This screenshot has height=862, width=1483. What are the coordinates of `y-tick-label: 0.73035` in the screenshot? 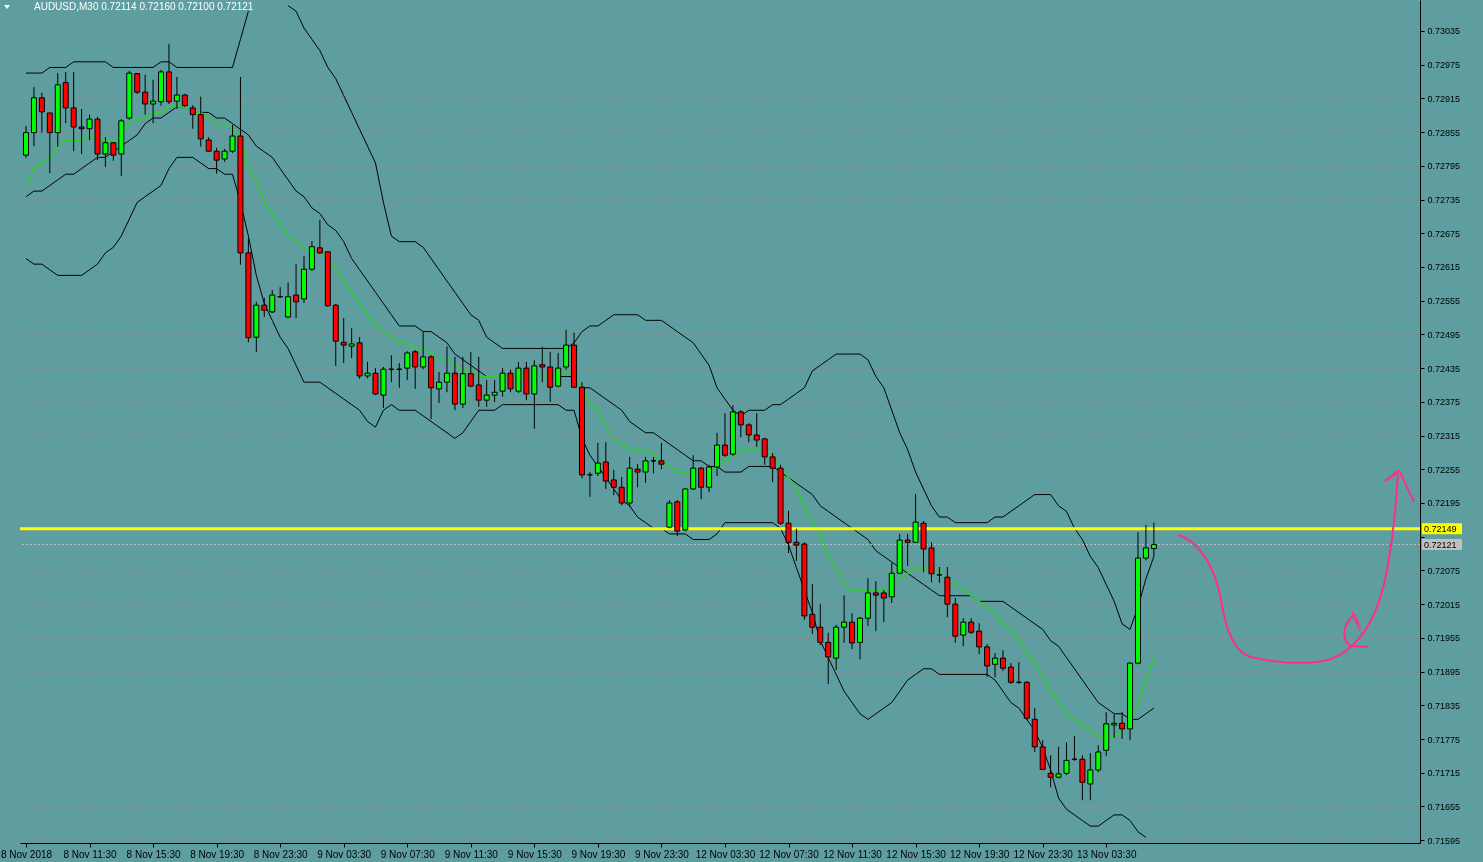 It's located at (1444, 31).